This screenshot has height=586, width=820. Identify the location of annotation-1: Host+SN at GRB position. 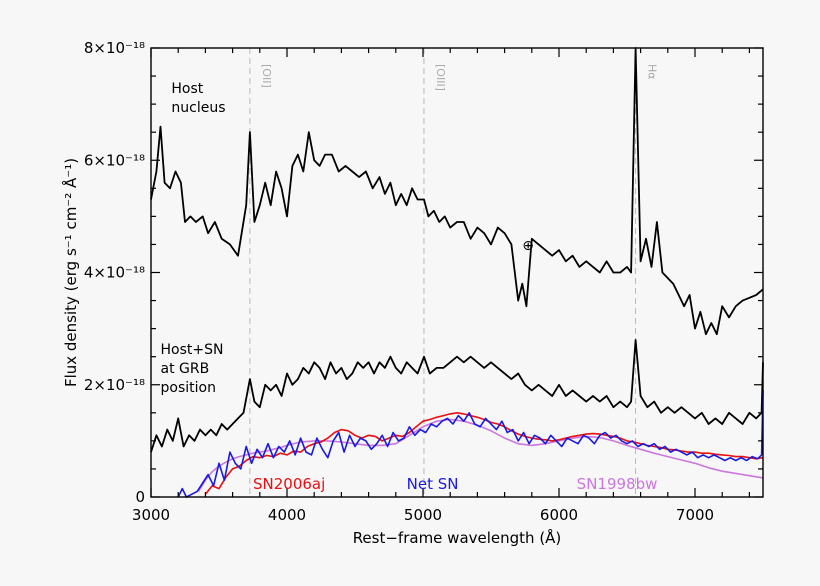
(192, 369).